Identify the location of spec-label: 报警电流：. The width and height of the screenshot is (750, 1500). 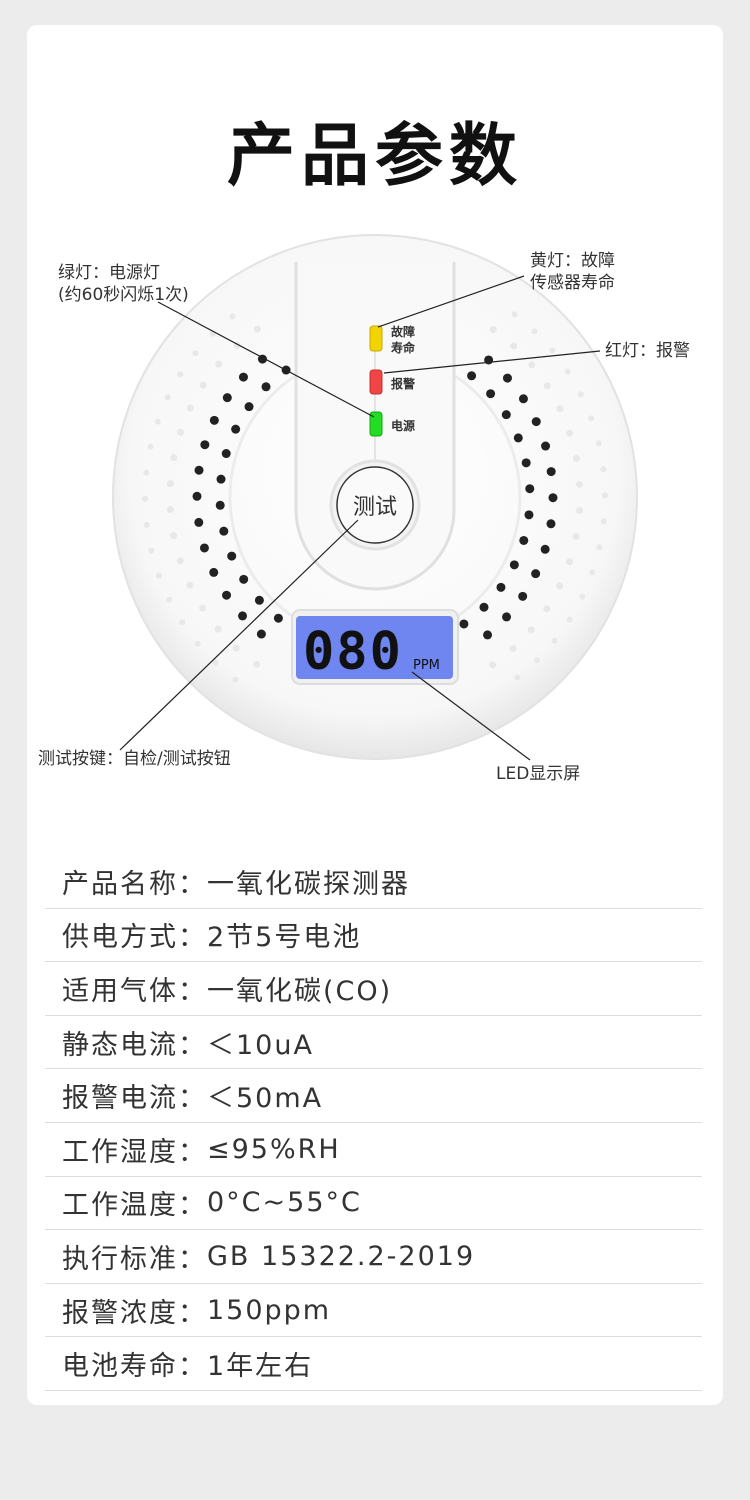
(134, 1099).